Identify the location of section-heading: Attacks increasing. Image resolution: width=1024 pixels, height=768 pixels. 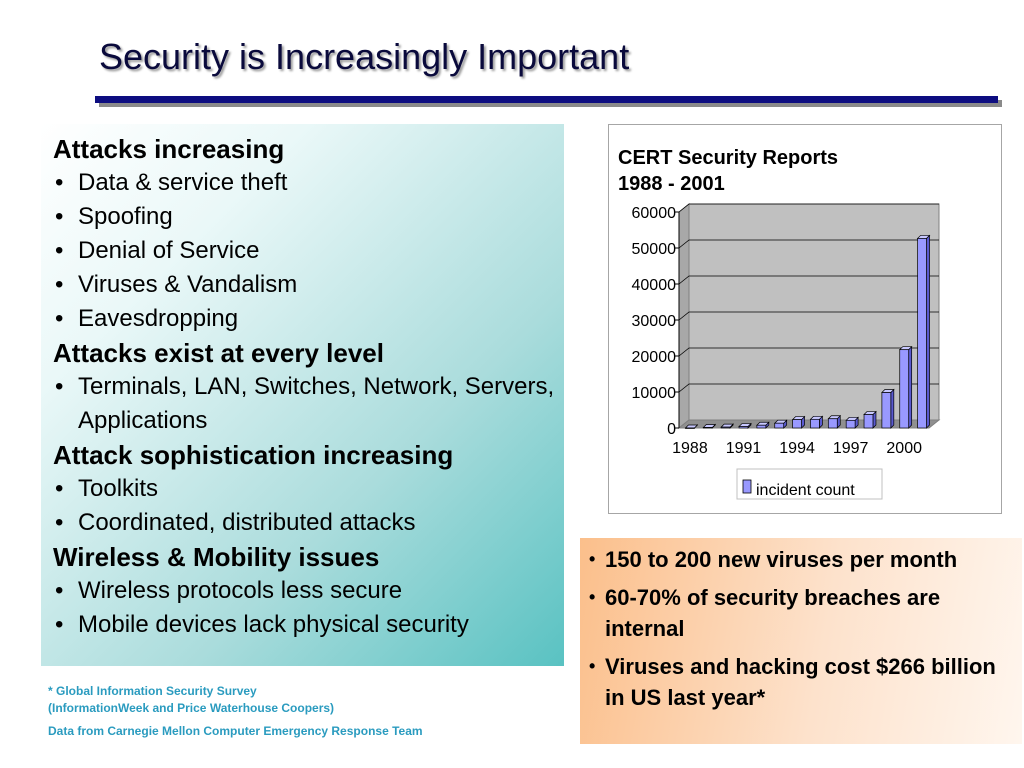
(169, 149).